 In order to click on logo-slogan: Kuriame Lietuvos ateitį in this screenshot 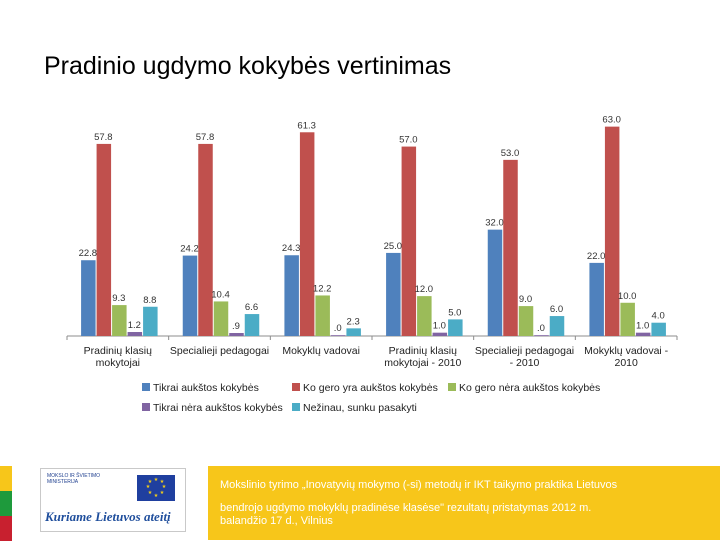, I will do `click(108, 516)`.